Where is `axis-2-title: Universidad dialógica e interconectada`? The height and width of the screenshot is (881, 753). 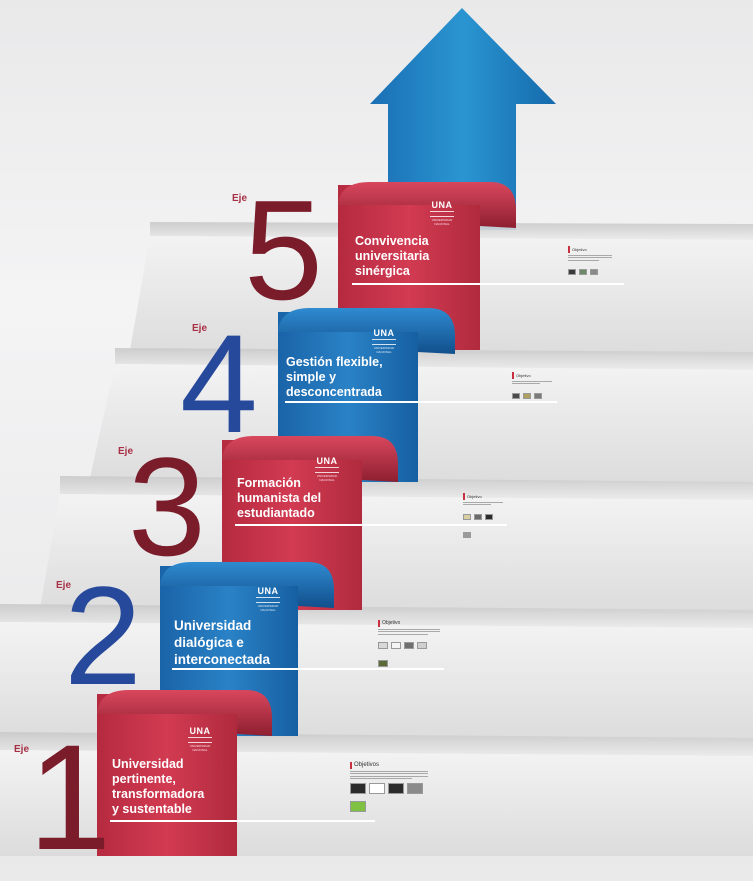 axis-2-title: Universidad dialógica e interconectada is located at coordinates (222, 642).